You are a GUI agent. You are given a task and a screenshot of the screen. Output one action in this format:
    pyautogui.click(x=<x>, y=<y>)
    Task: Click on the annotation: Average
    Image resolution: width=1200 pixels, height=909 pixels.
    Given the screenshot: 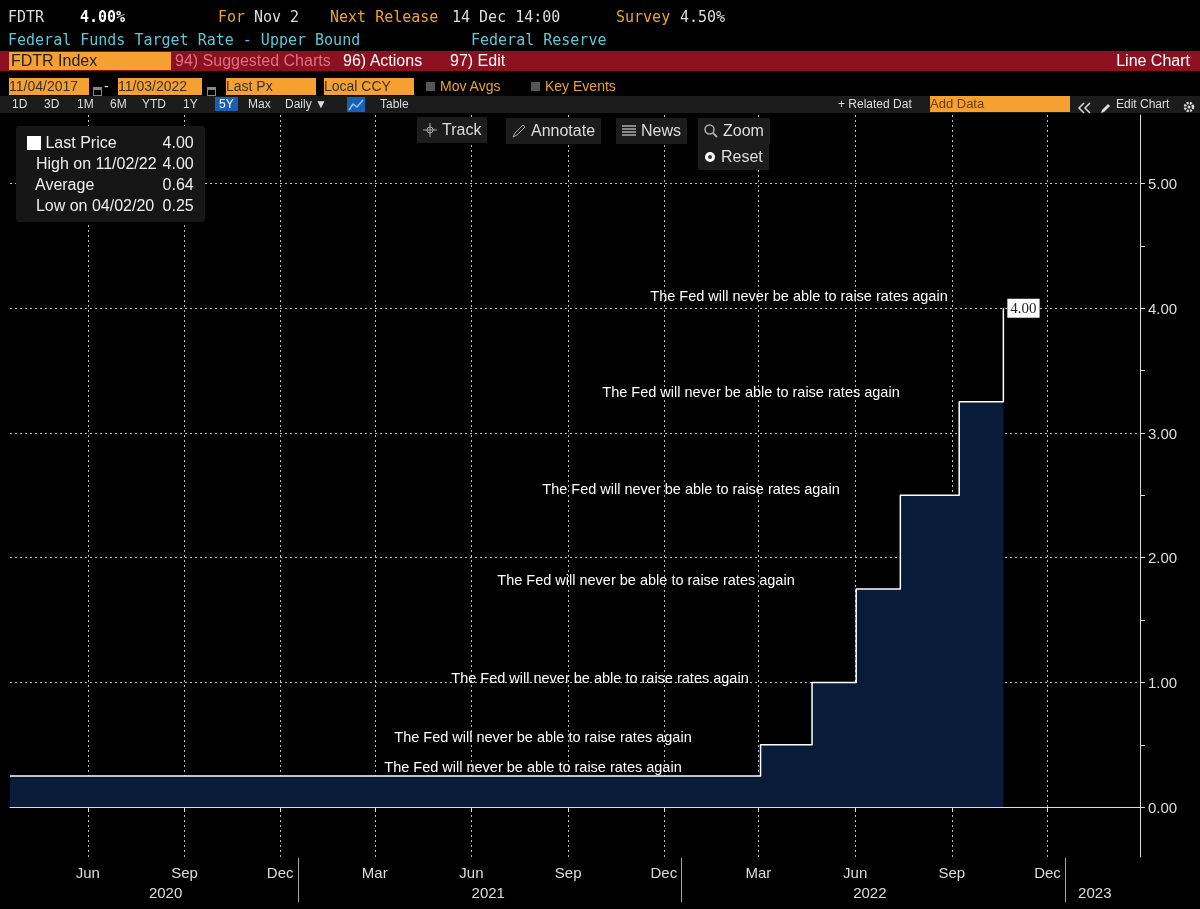 What is the action you would take?
    pyautogui.click(x=65, y=185)
    